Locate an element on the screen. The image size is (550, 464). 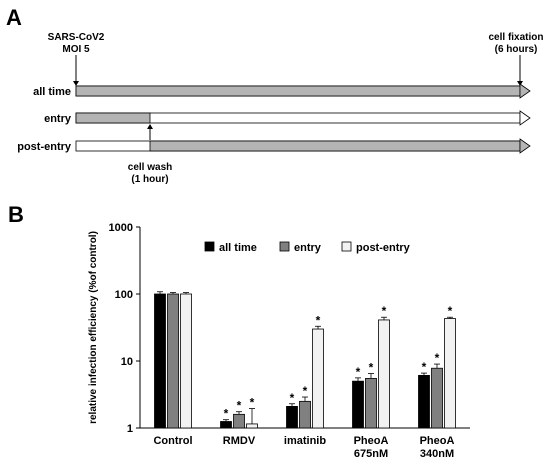
legend-label: post-entry is located at coordinates (383, 248).